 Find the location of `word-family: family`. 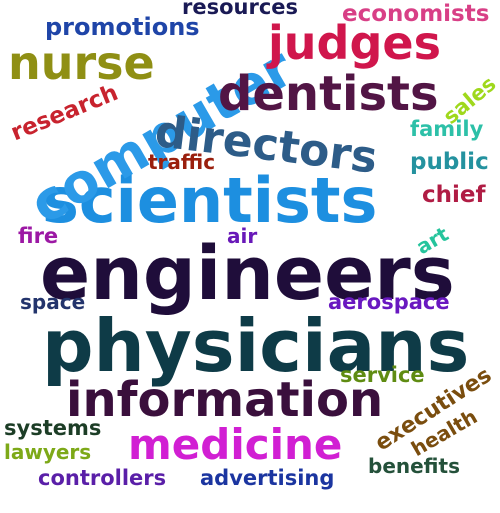

word-family: family is located at coordinates (447, 129).